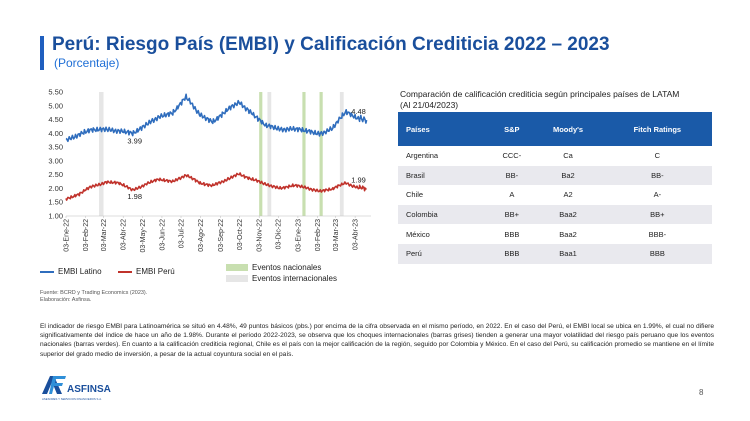 The image size is (750, 421). What do you see at coordinates (57, 385) in the screenshot?
I see `logo-f-shape` at bounding box center [57, 385].